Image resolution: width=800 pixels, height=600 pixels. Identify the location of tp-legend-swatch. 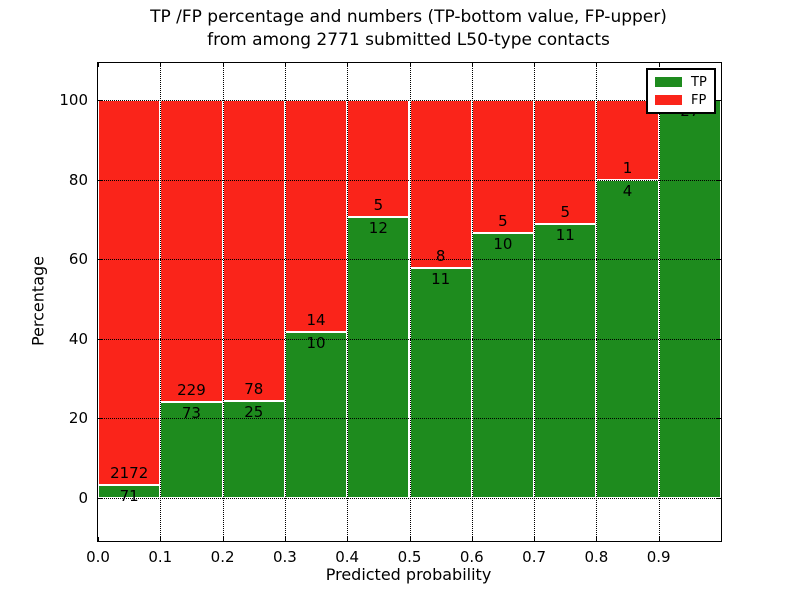
(668, 82).